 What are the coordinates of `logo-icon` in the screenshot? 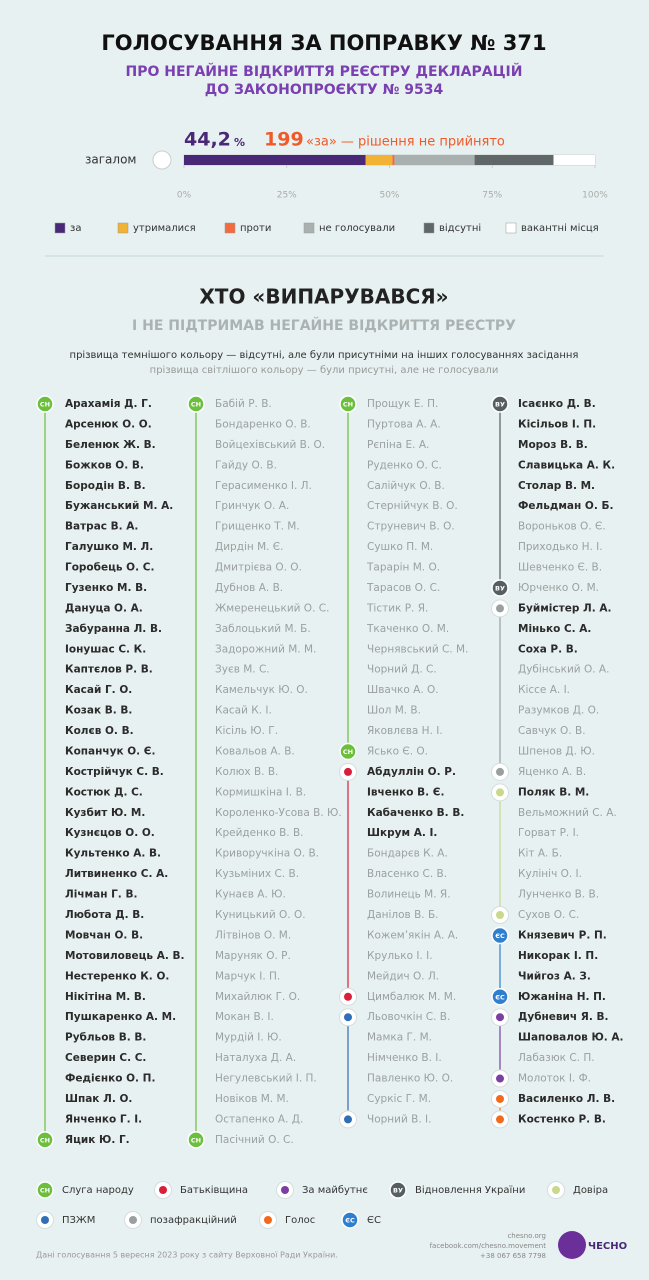 It's located at (572, 1245).